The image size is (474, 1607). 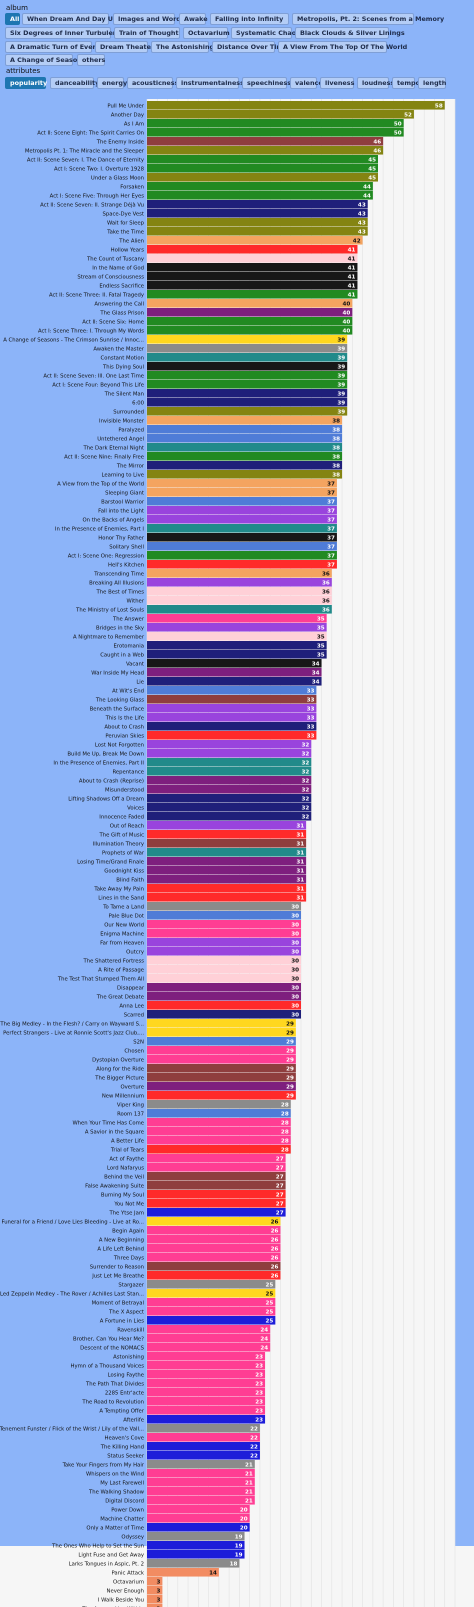 I want to click on album-filter-button-a-change-of-seasons: A Change of Seasons, so click(x=45, y=60).